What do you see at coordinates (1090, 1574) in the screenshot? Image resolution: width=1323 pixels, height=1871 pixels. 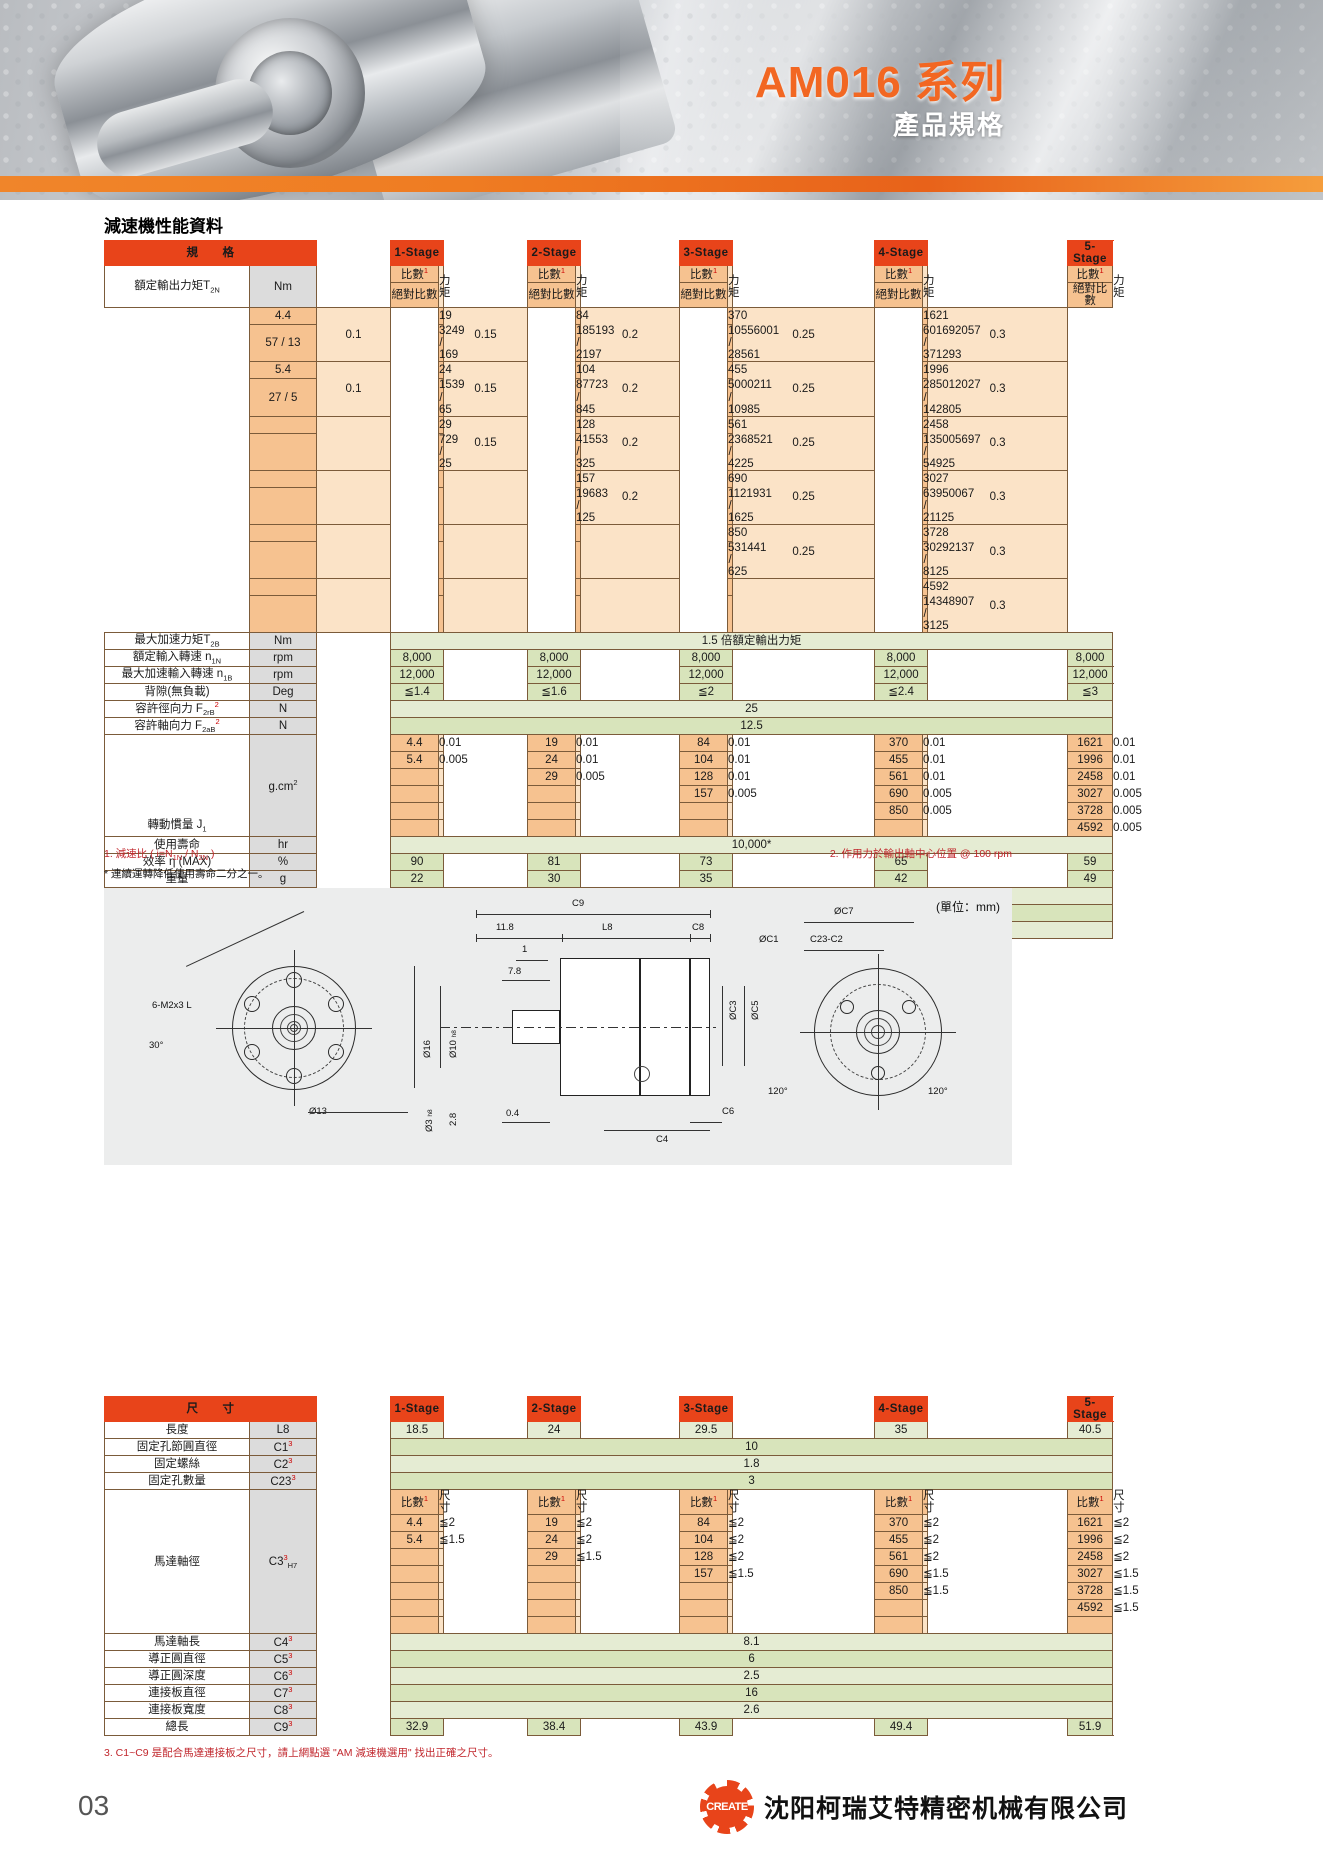 I see `shaft-ratio-5-3: 3027` at bounding box center [1090, 1574].